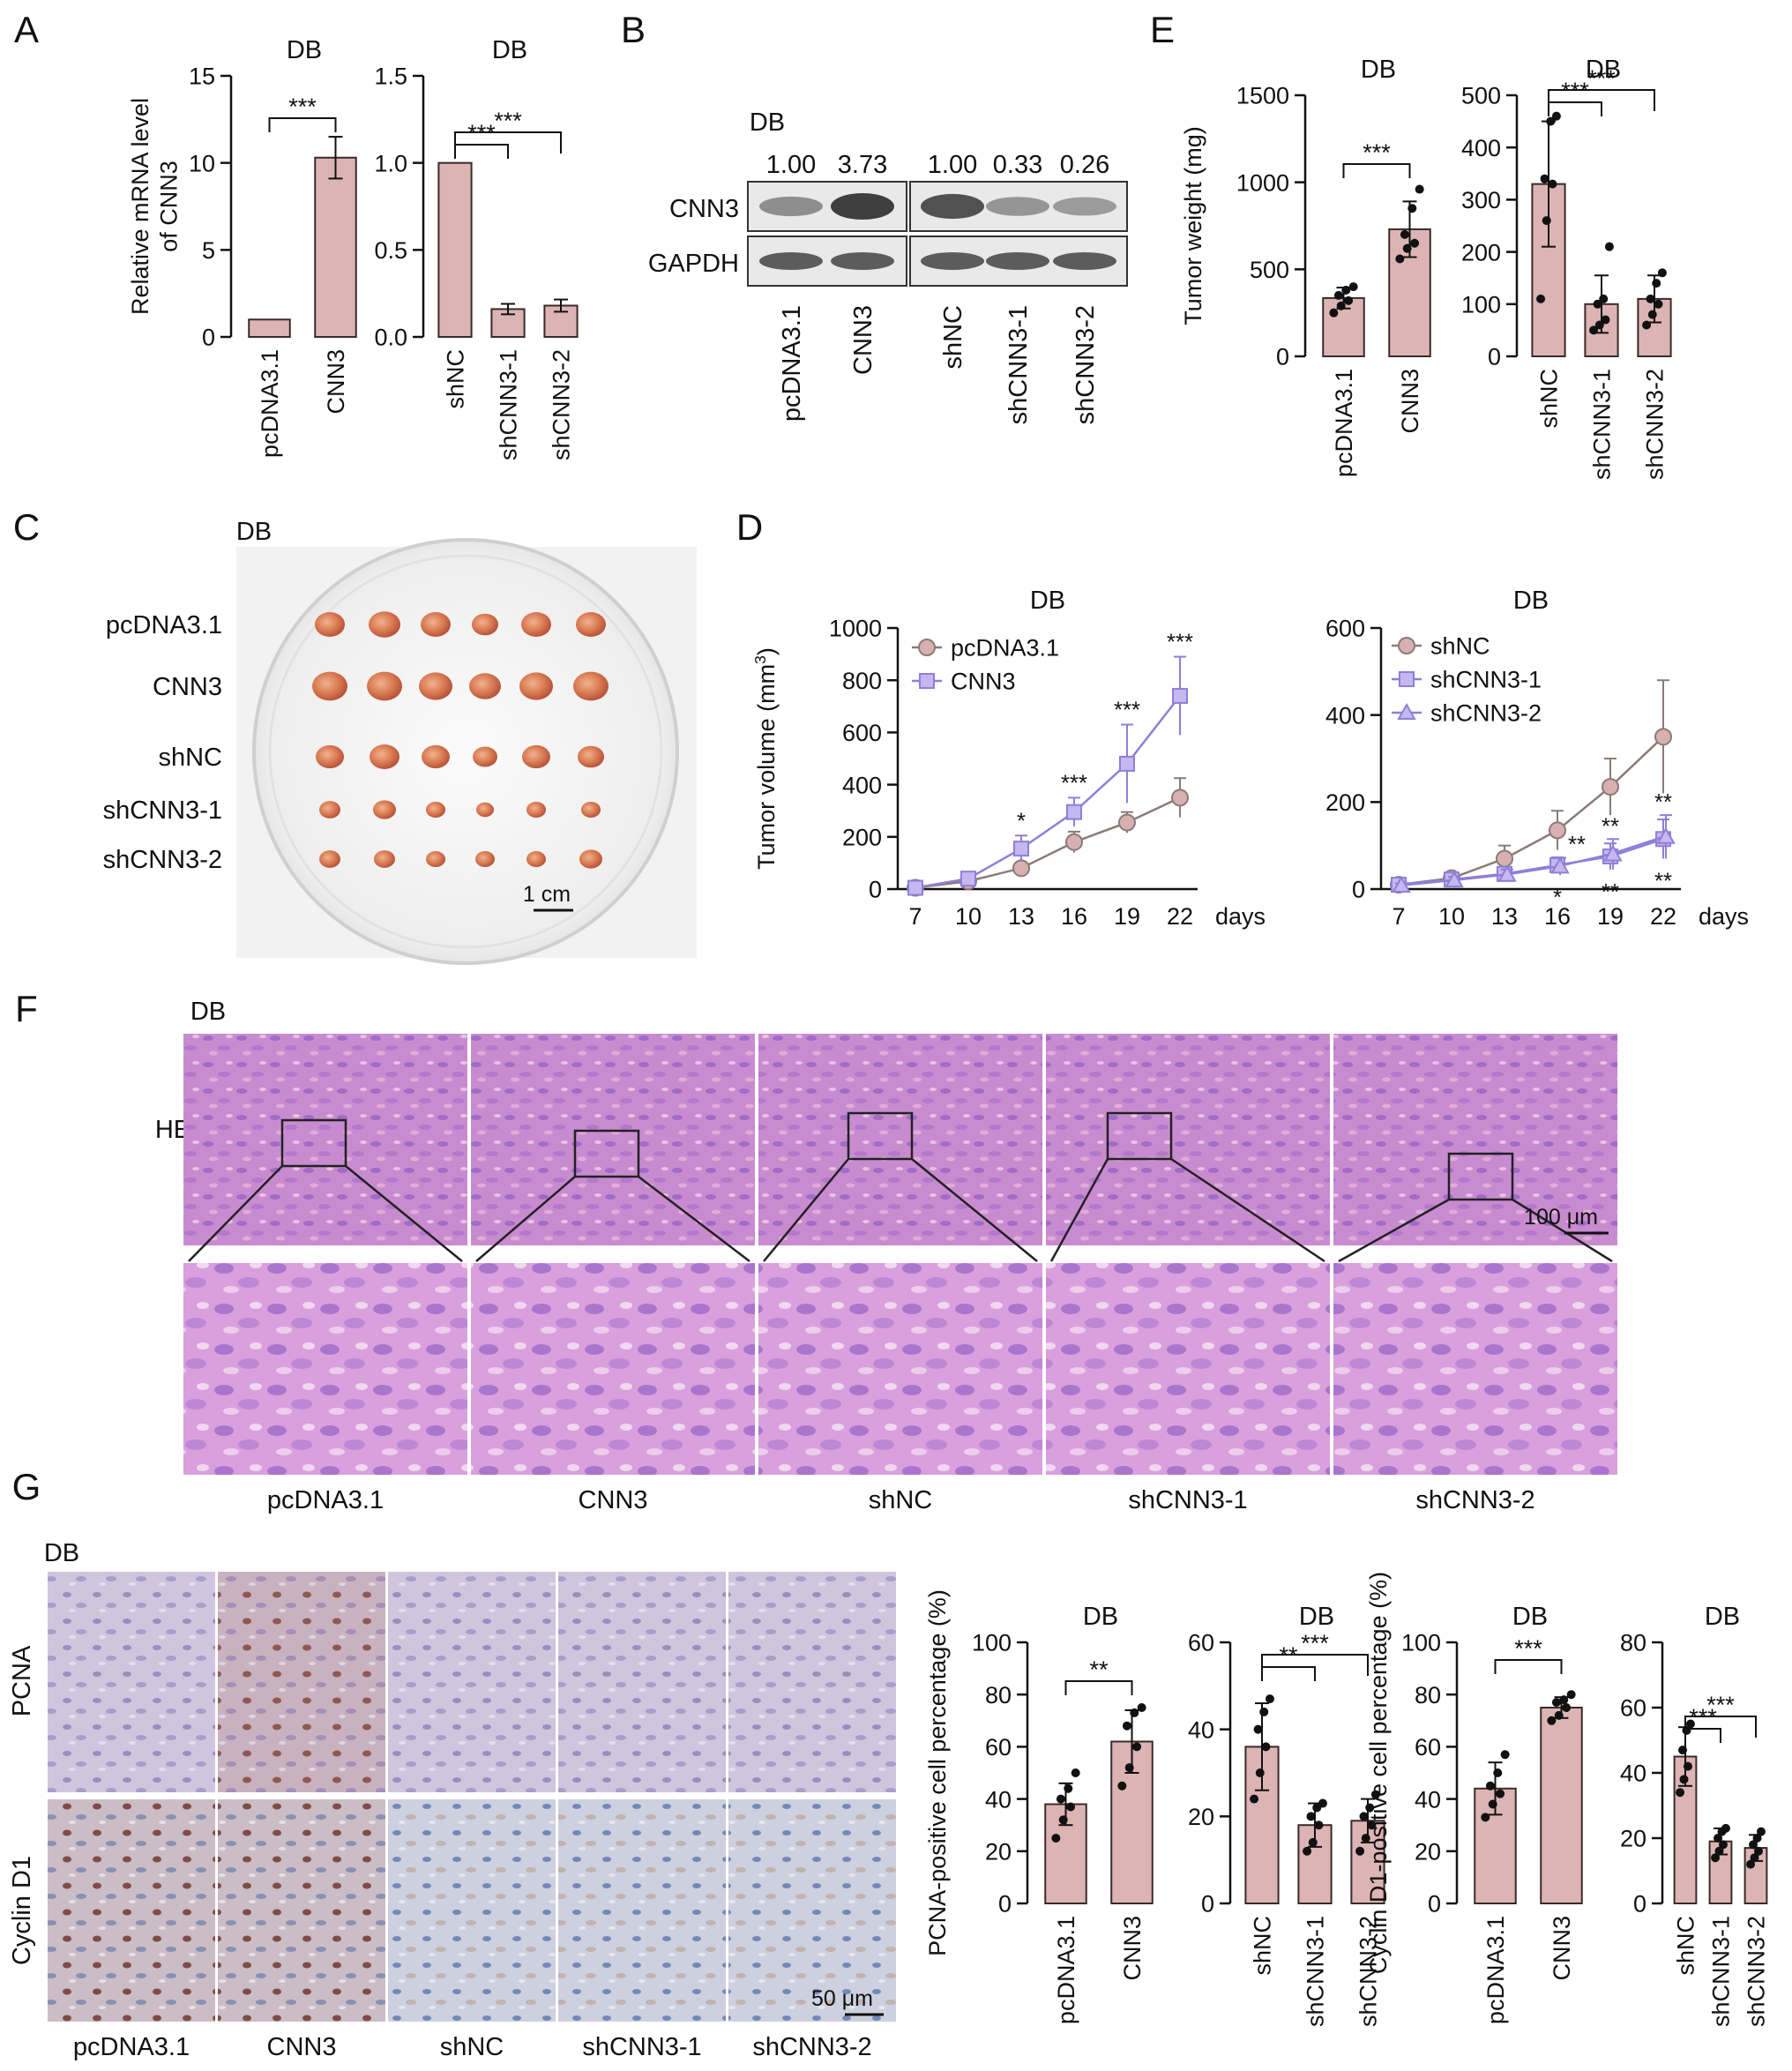  What do you see at coordinates (1633, 1709) in the screenshot?
I see `y-tick-label: 60` at bounding box center [1633, 1709].